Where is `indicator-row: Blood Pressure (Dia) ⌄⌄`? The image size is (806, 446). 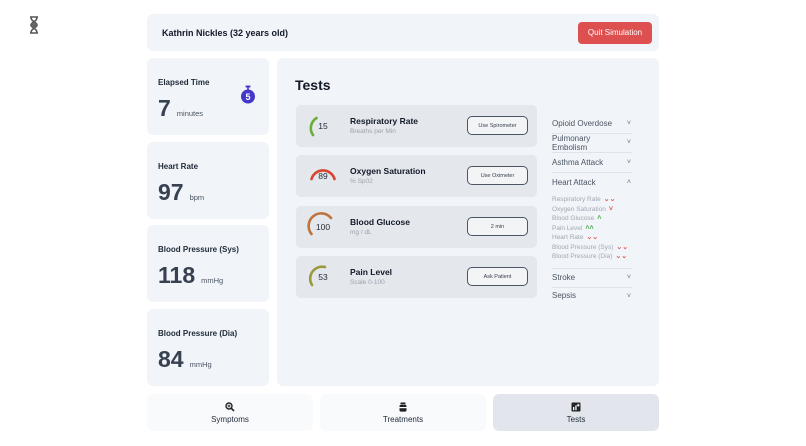 indicator-row: Blood Pressure (Dia) ⌄⌄ is located at coordinates (590, 256).